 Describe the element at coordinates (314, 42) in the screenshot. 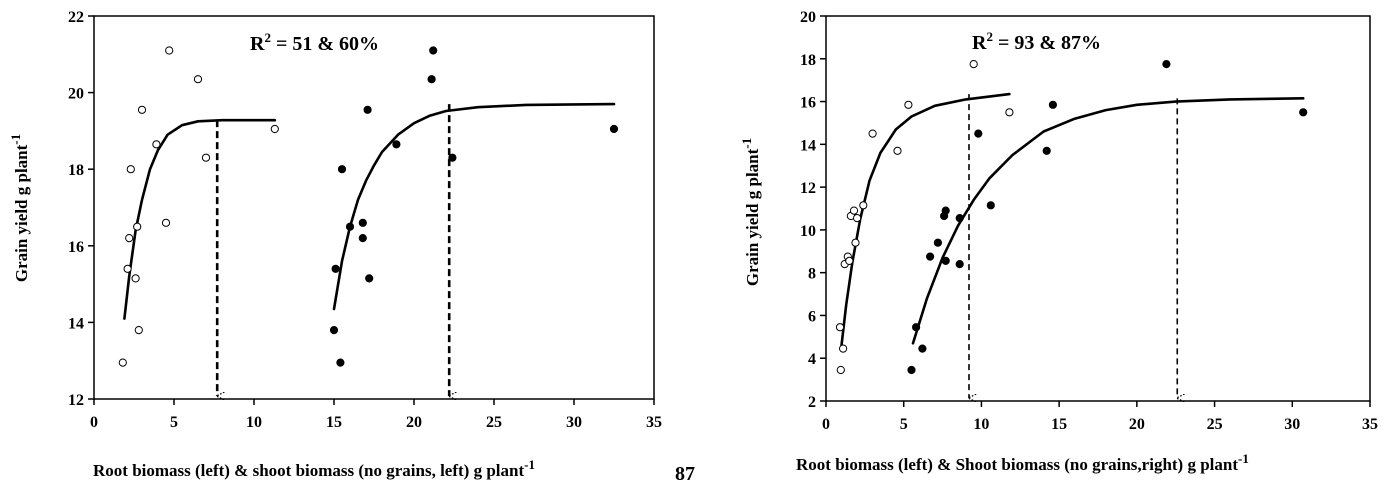

I see `left-r2-annotation: R2 = 51 & 60%` at that location.